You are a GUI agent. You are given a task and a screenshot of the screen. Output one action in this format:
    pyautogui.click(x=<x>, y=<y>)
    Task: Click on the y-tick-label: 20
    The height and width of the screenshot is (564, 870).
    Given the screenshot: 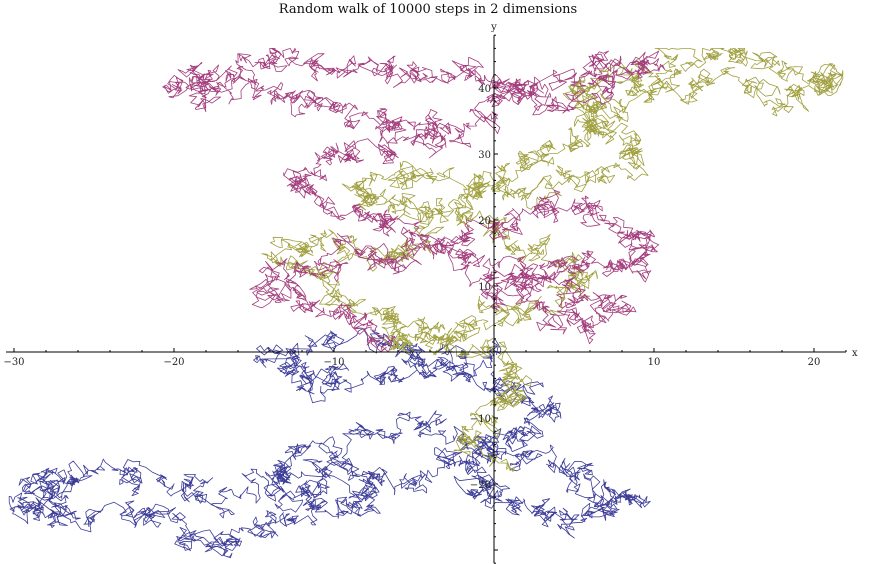 What is the action you would take?
    pyautogui.click(x=484, y=221)
    